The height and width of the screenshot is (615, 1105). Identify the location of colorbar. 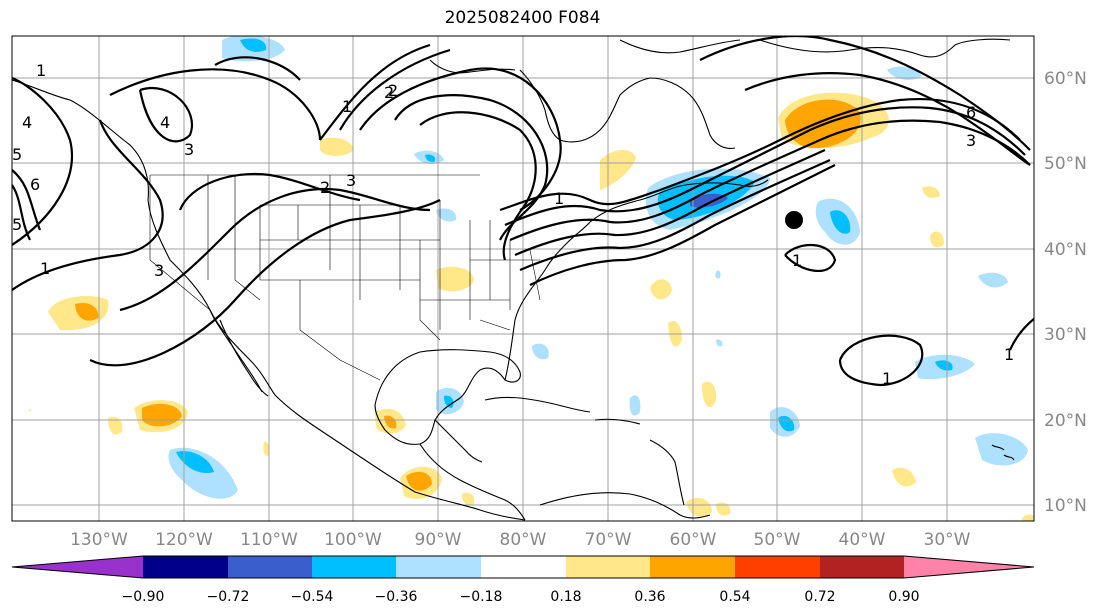
(523, 567).